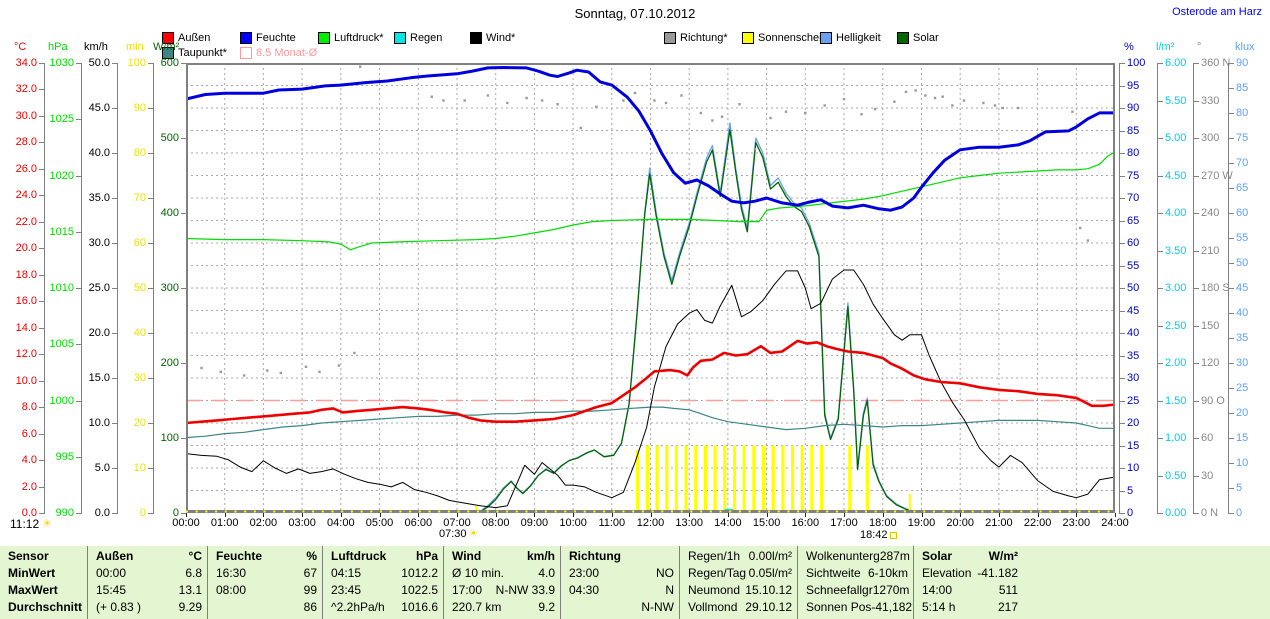 Image resolution: width=1270 pixels, height=619 pixels. Describe the element at coordinates (855, 573) in the screenshot. I see `stats-row: Sichtweite 6-10km` at that location.